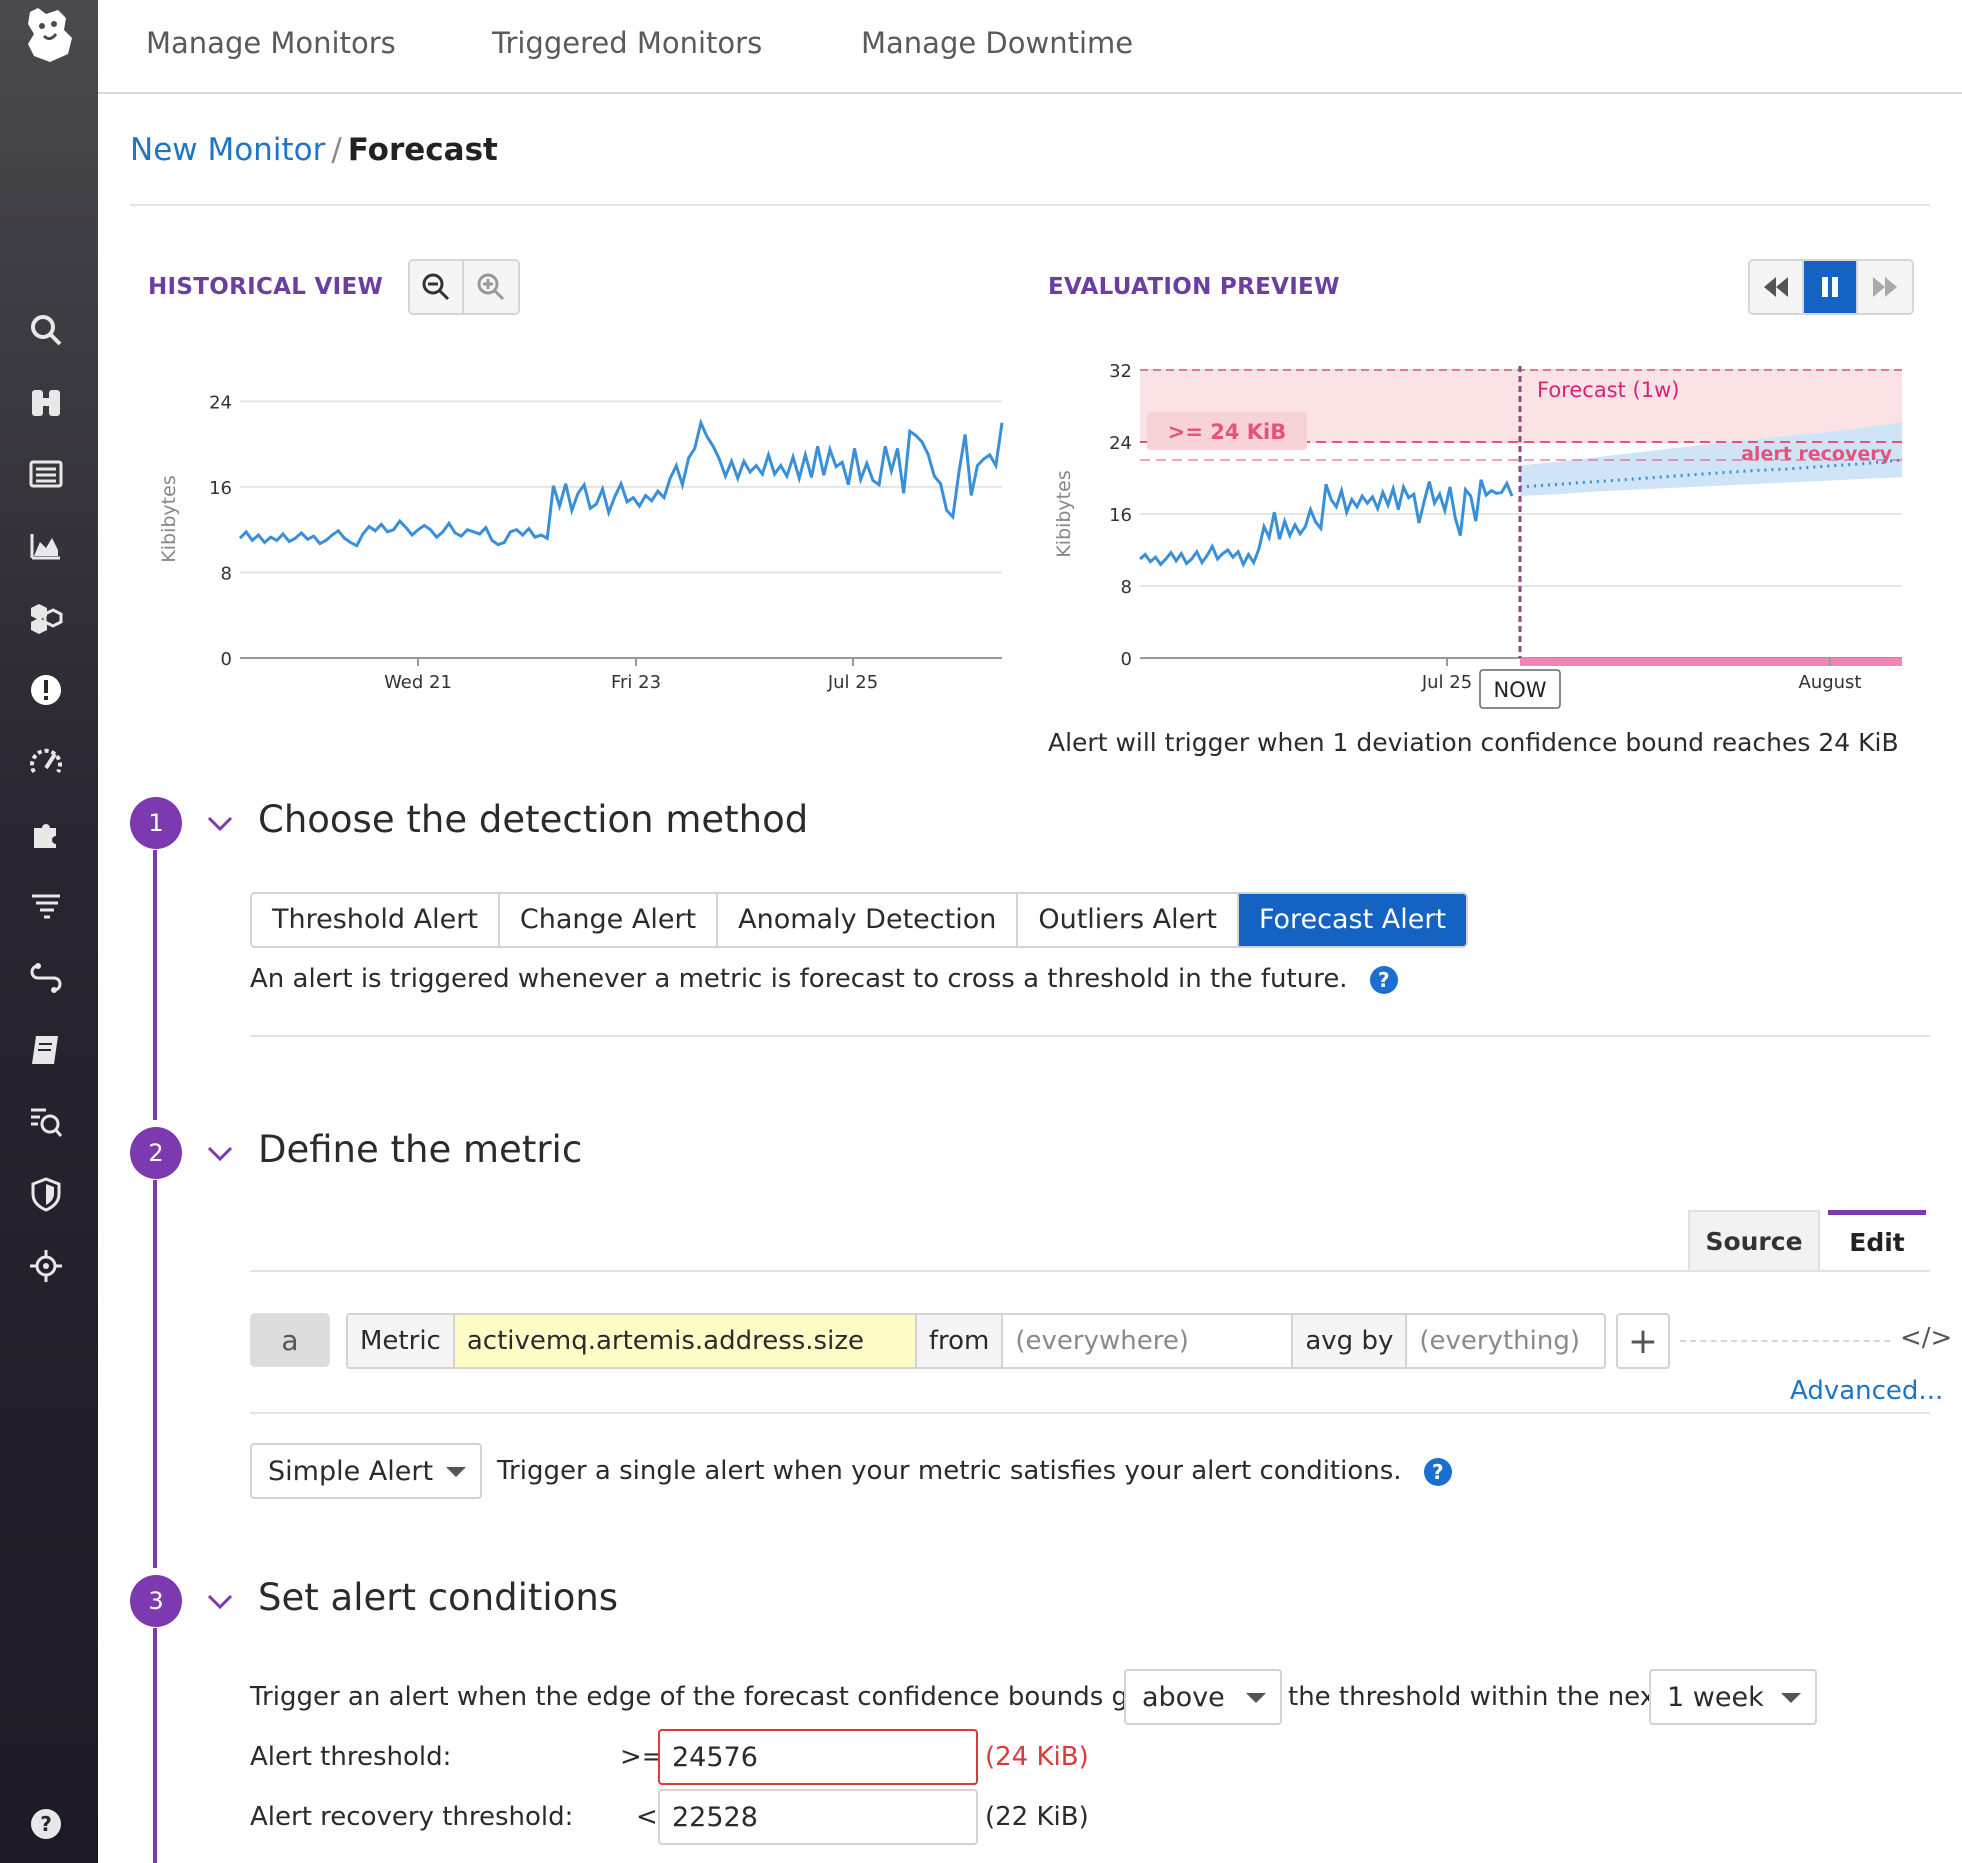  I want to click on tab-threshold-alert: Threshold Alert, so click(376, 920).